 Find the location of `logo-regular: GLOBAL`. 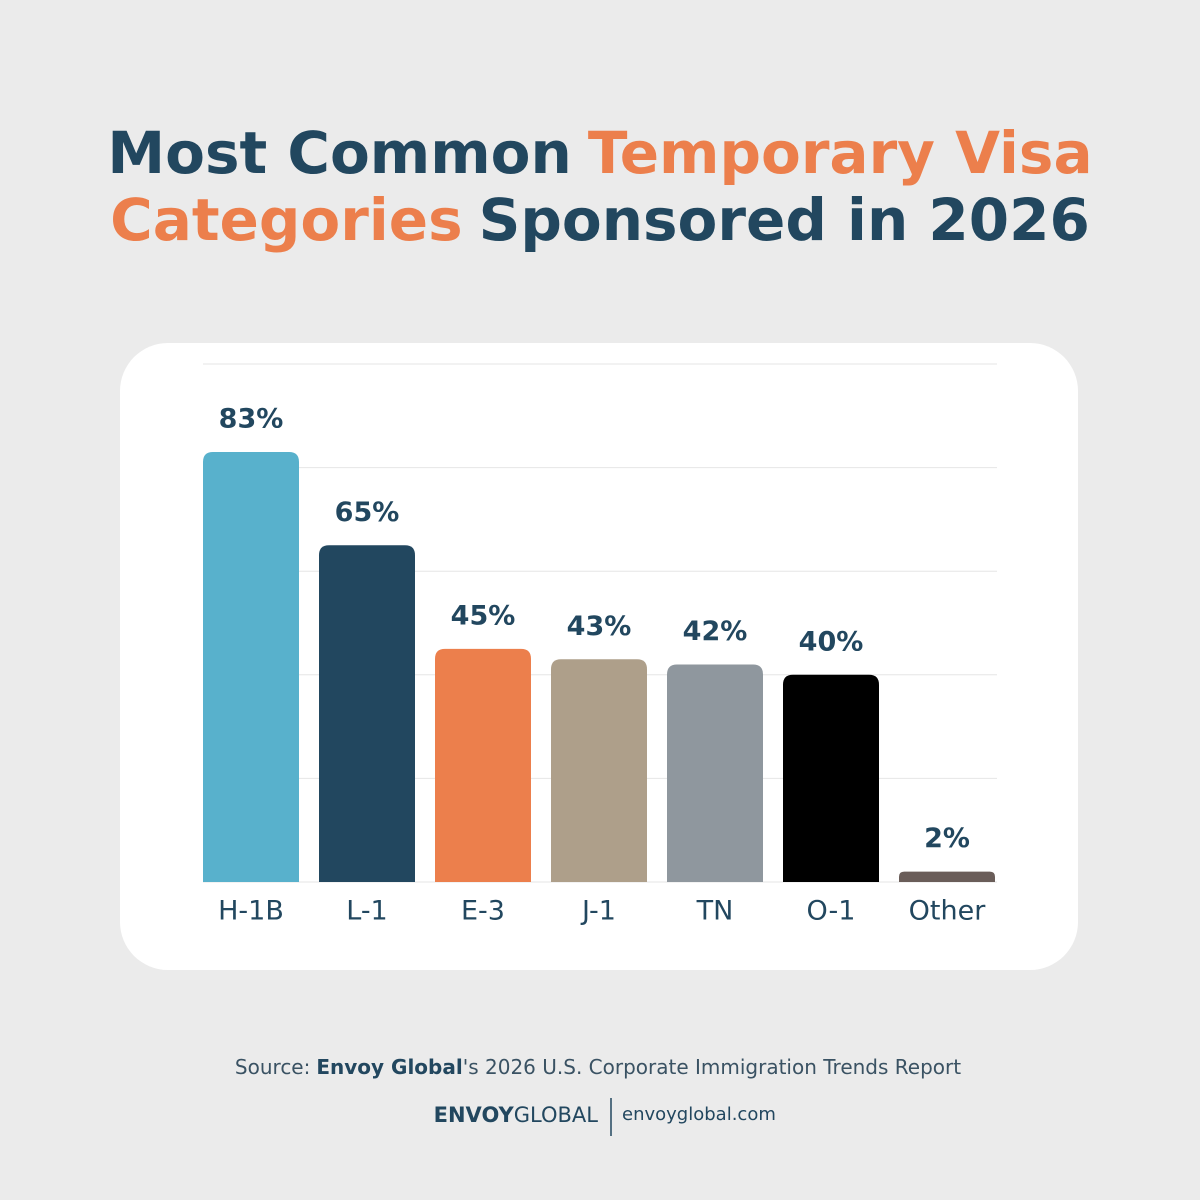

logo-regular: GLOBAL is located at coordinates (556, 1115).